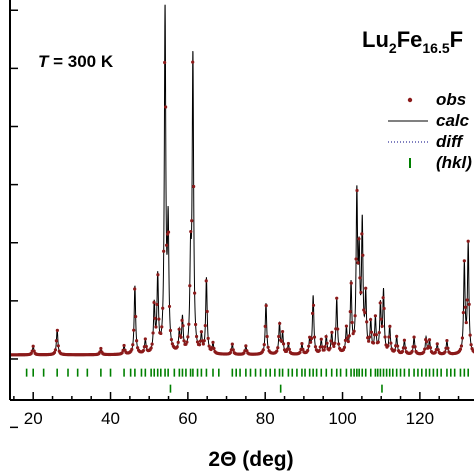 Image resolution: width=474 pixels, height=474 pixels. I want to click on title-sub-2: 16.5, so click(435, 48).